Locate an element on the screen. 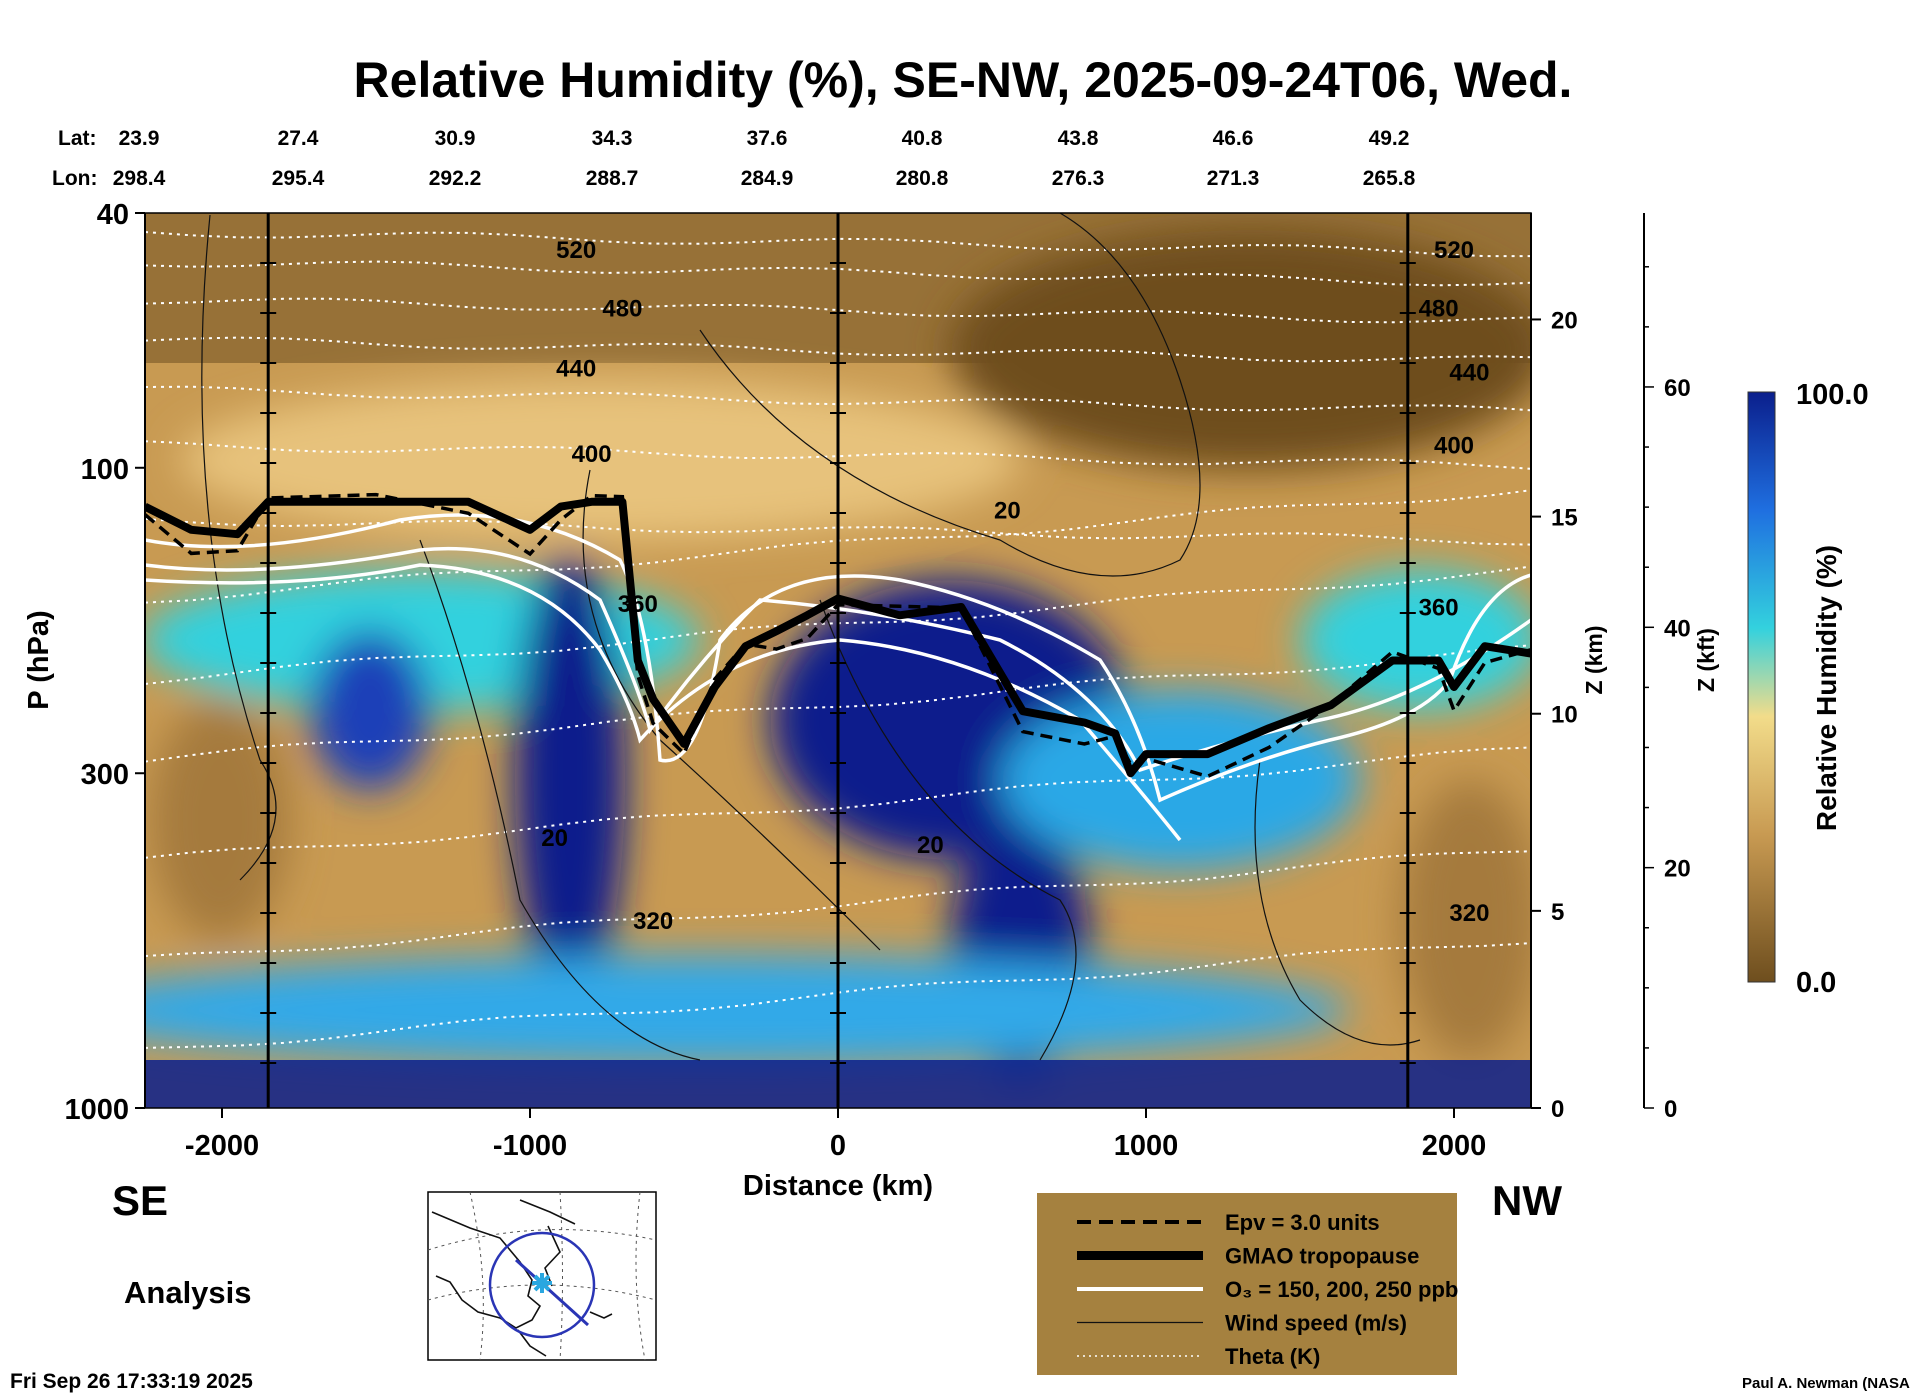 The image size is (1926, 1394). rh-wet-patch-far-left is located at coordinates (370, 710).